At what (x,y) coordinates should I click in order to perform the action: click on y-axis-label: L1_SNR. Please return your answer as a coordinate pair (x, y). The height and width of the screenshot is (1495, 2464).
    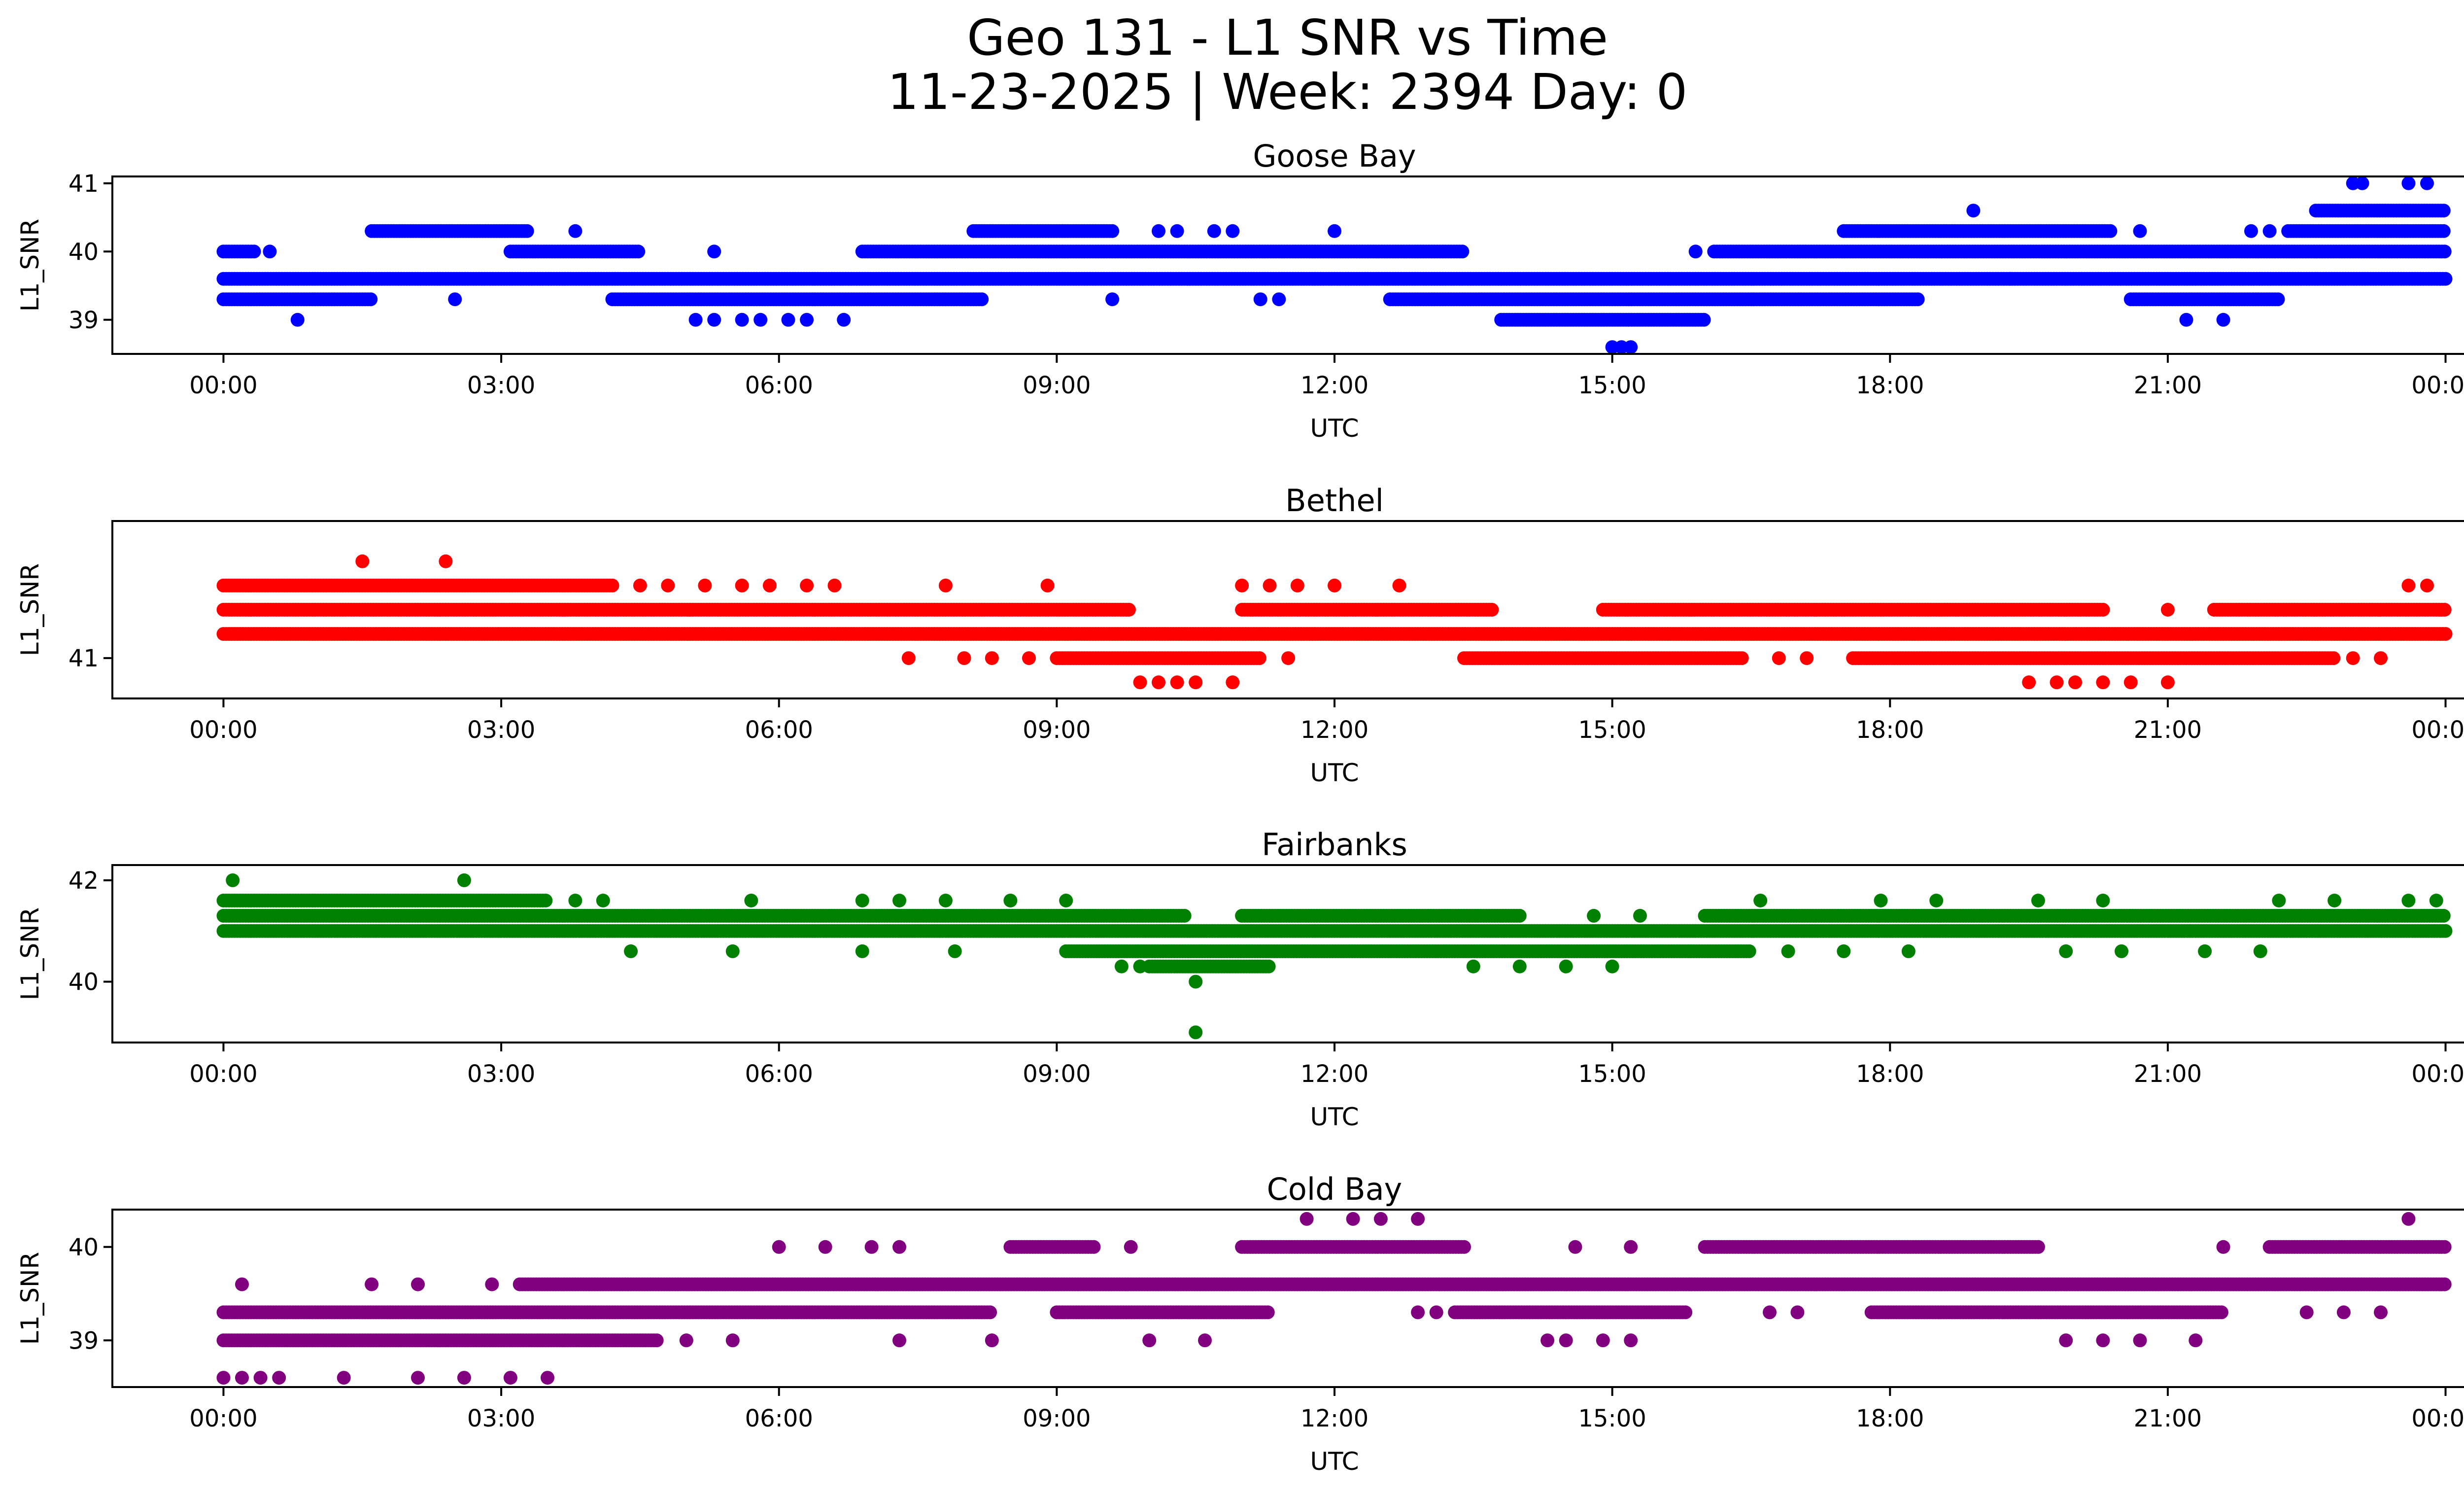
    Looking at the image, I should click on (30, 265).